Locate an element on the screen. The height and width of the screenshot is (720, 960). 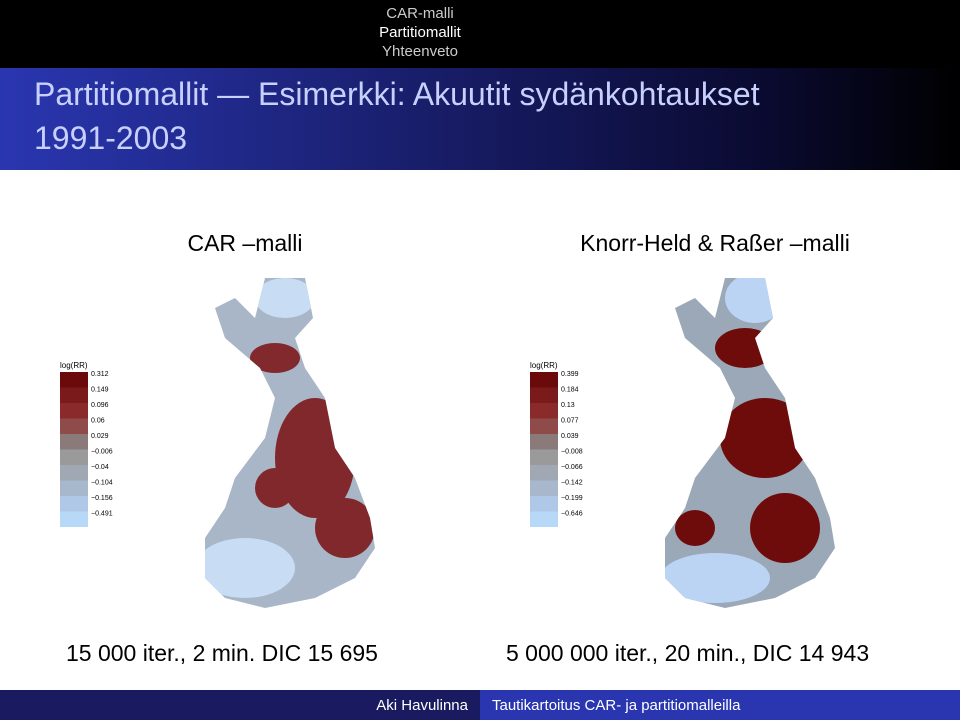
legend-label: 0.096 is located at coordinates (100, 405).